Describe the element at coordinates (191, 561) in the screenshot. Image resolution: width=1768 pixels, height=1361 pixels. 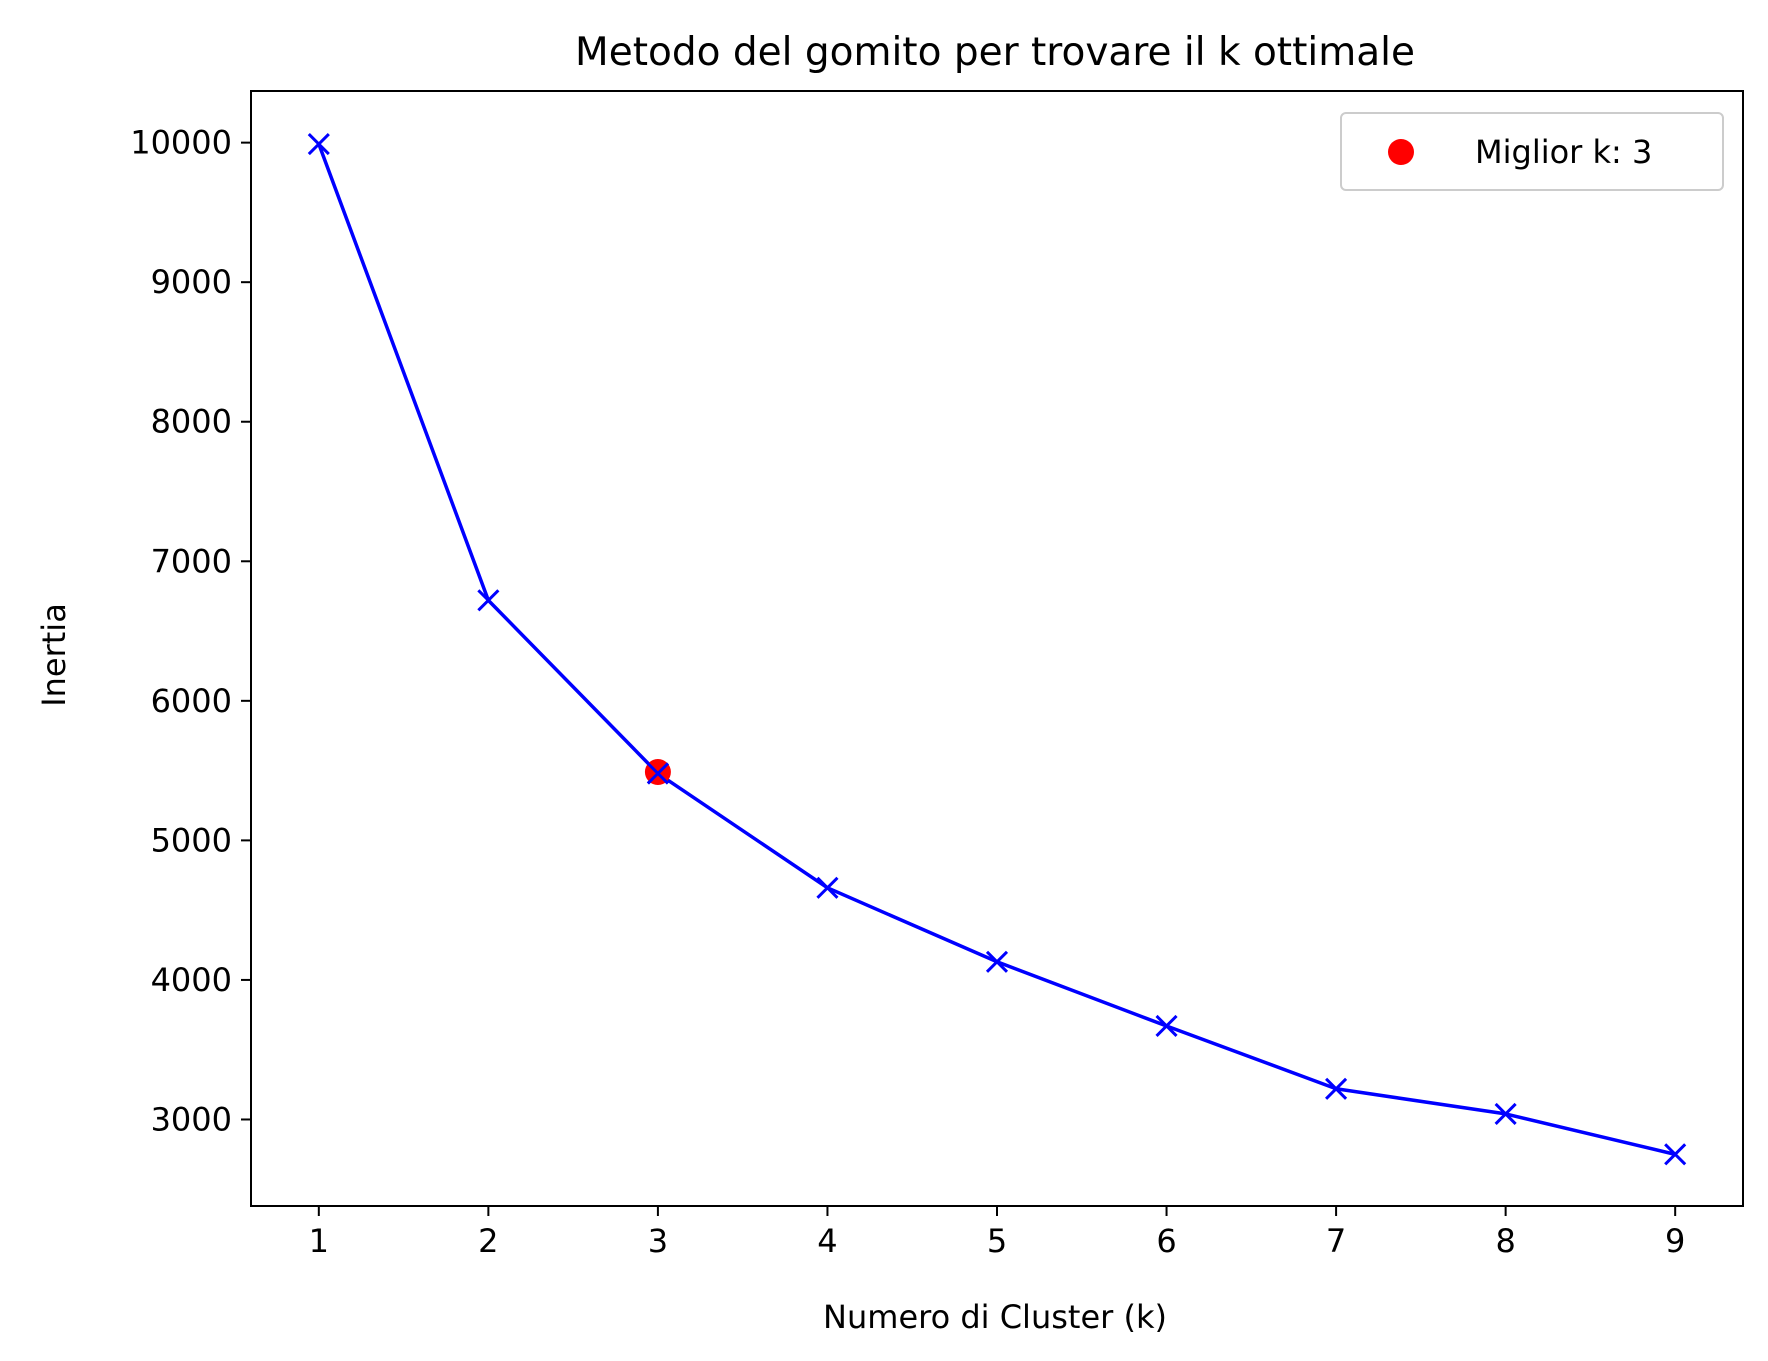
I see `y-tick-label-7000: 7000` at that location.